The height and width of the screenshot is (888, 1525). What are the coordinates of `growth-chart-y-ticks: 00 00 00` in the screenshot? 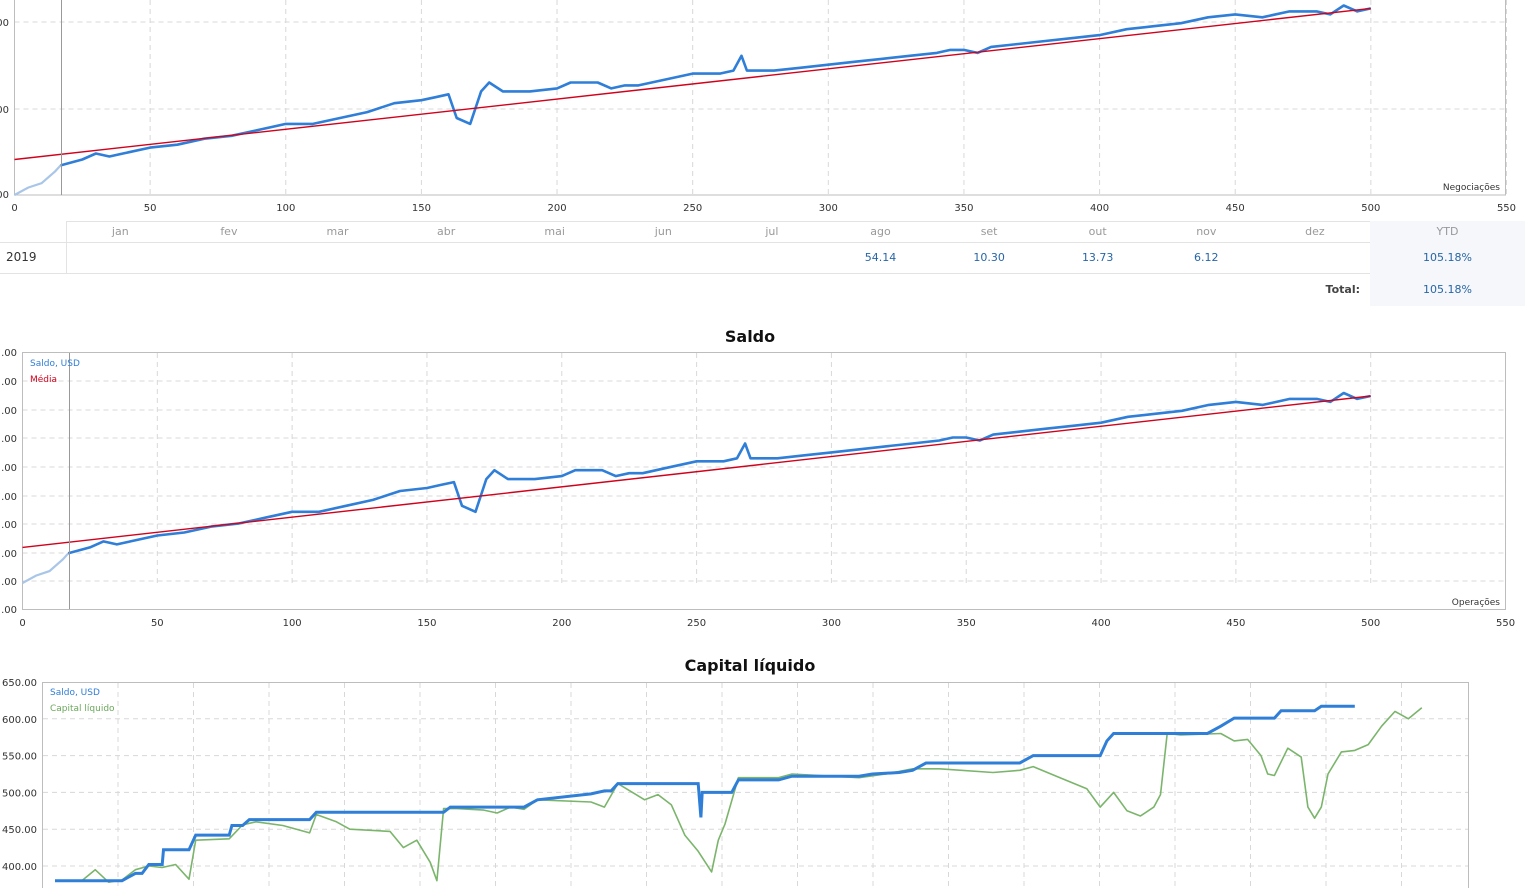 It's located at (4, 109).